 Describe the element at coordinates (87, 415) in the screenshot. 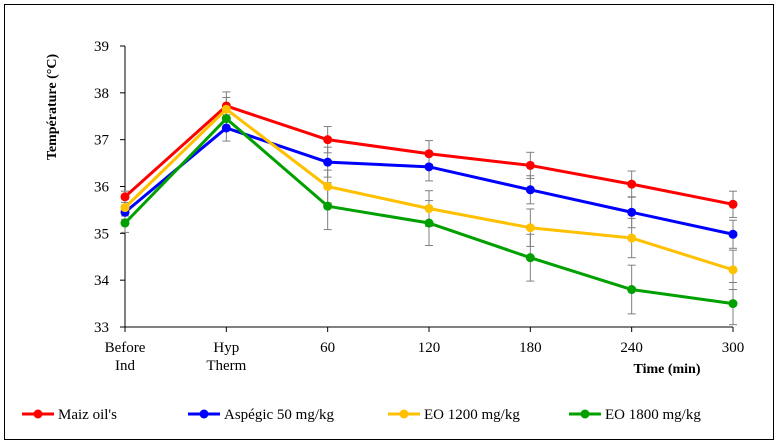

I see `legend-label: Maiz oil's` at that location.